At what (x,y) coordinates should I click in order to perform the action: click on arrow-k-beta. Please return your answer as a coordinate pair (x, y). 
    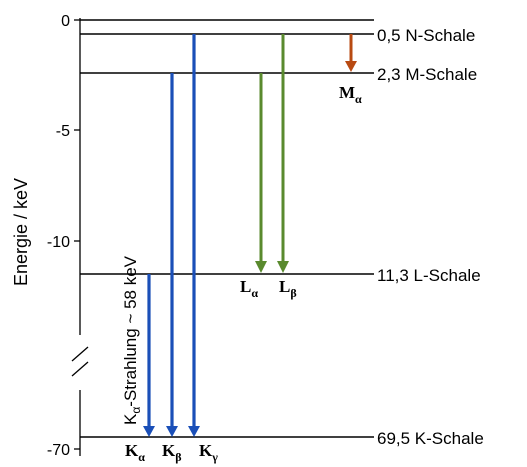
    Looking at the image, I should click on (172, 255).